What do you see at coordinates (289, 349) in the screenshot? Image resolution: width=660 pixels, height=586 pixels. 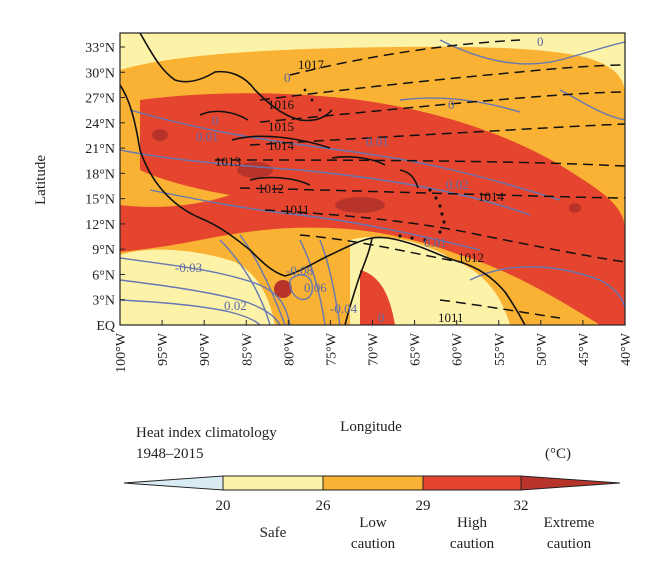 I see `lon-tick-label: 80°W` at bounding box center [289, 349].